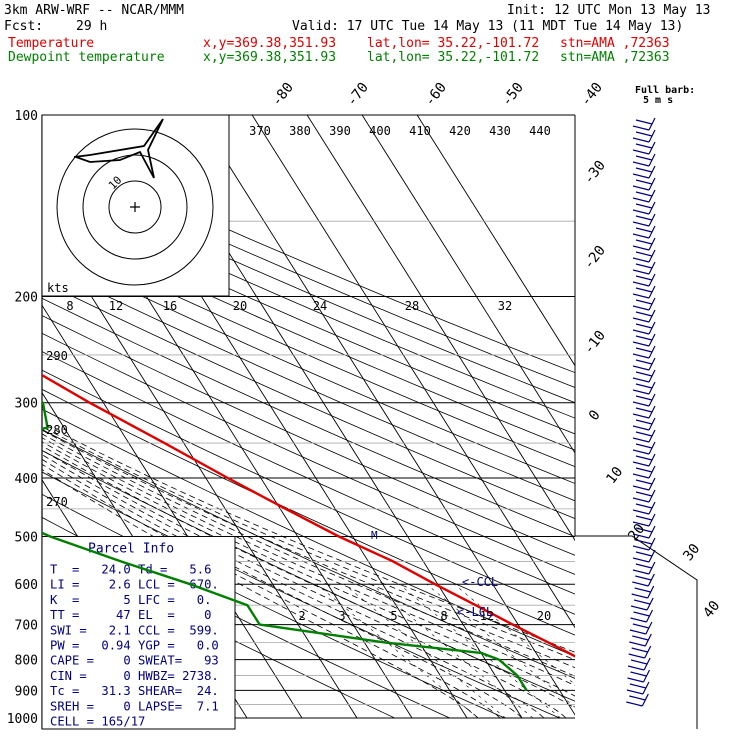 This screenshot has height=740, width=740. I want to click on theta-label: 400, so click(380, 131).